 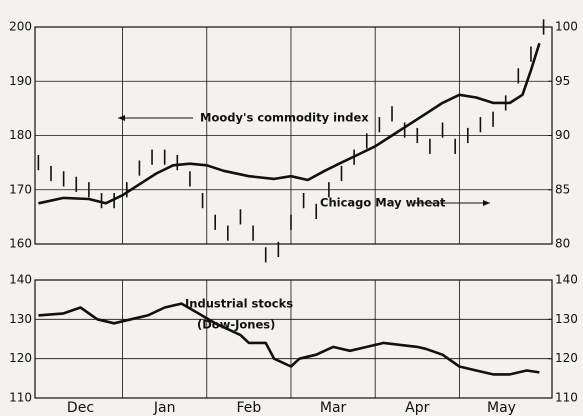 What do you see at coordinates (562, 135) in the screenshot?
I see `y2-tick-label: 90` at bounding box center [562, 135].